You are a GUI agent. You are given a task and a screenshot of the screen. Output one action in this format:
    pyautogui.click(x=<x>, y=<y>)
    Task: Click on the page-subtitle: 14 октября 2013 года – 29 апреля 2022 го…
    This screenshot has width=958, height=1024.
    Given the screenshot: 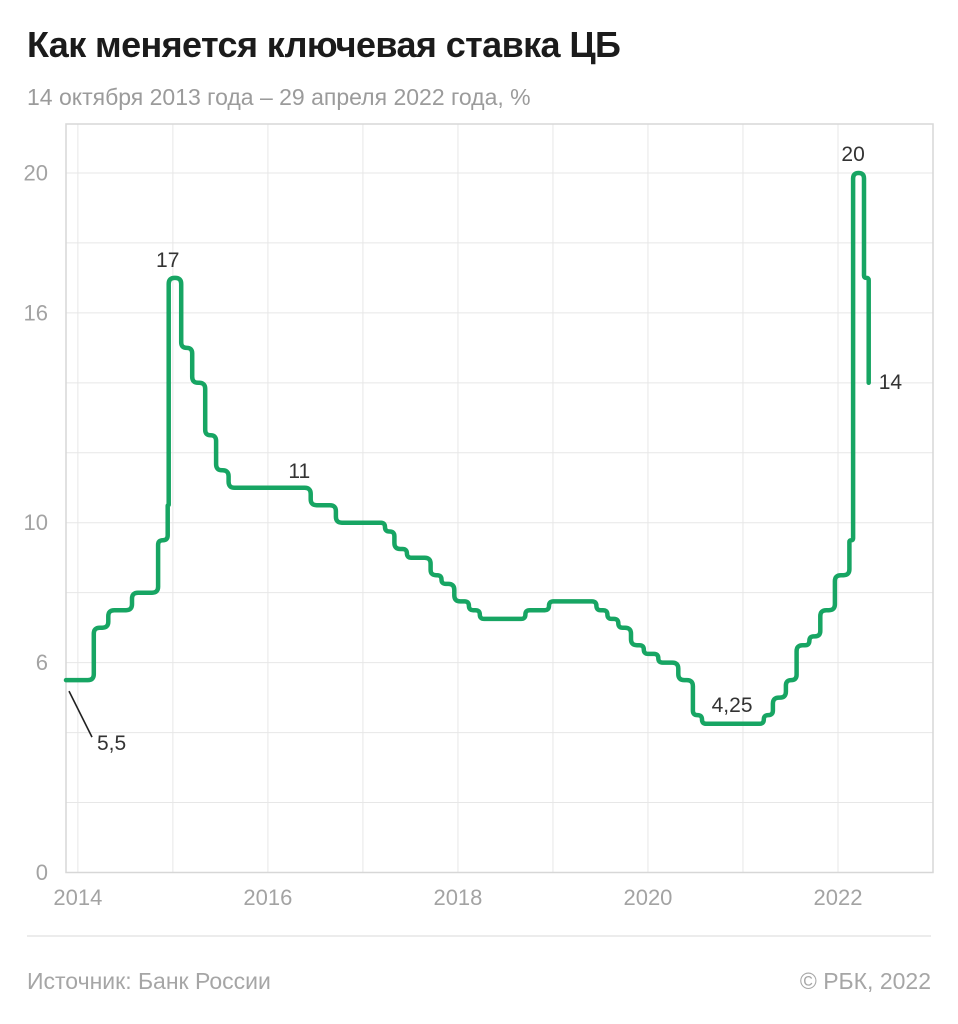 What is the action you would take?
    pyautogui.click(x=279, y=97)
    